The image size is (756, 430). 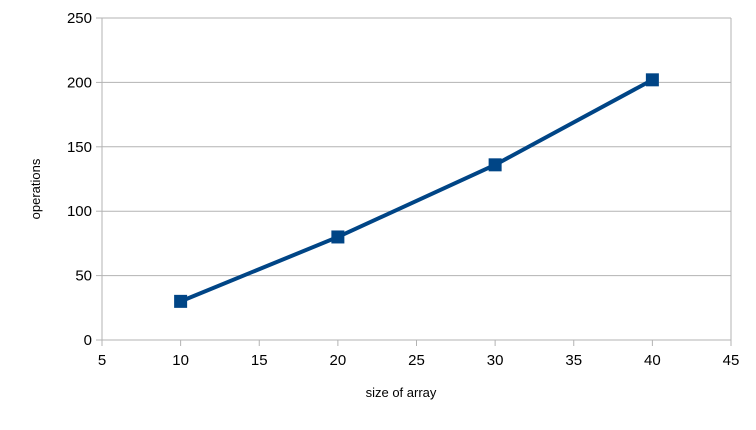 What do you see at coordinates (731, 360) in the screenshot?
I see `x-tick-label: 45` at bounding box center [731, 360].